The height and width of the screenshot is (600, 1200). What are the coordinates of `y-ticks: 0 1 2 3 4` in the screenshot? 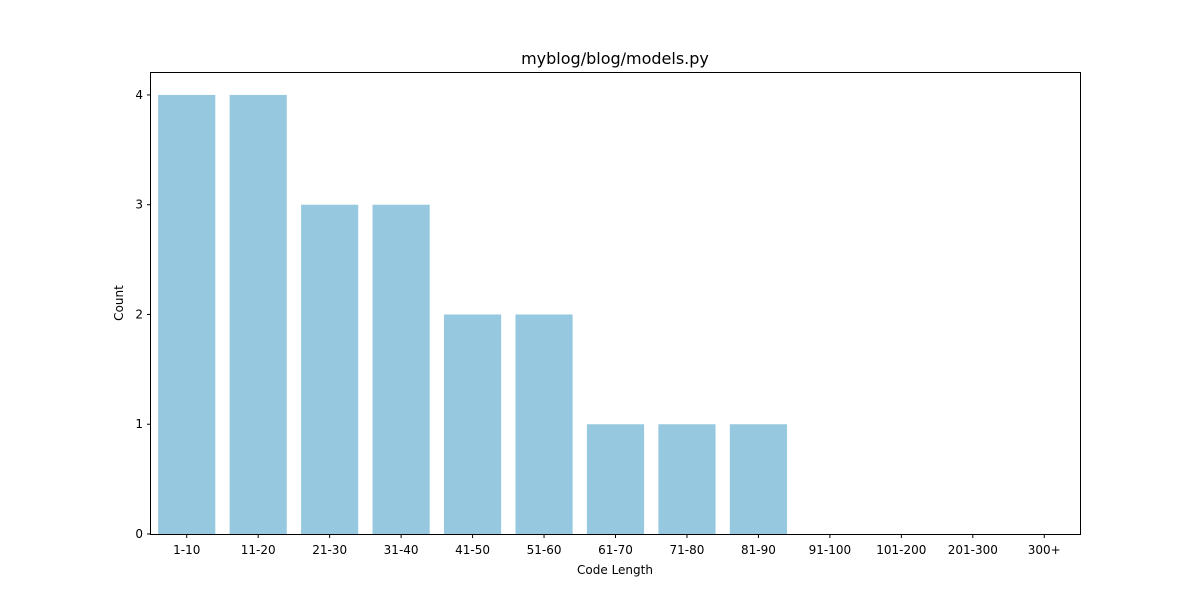 It's located at (143, 314).